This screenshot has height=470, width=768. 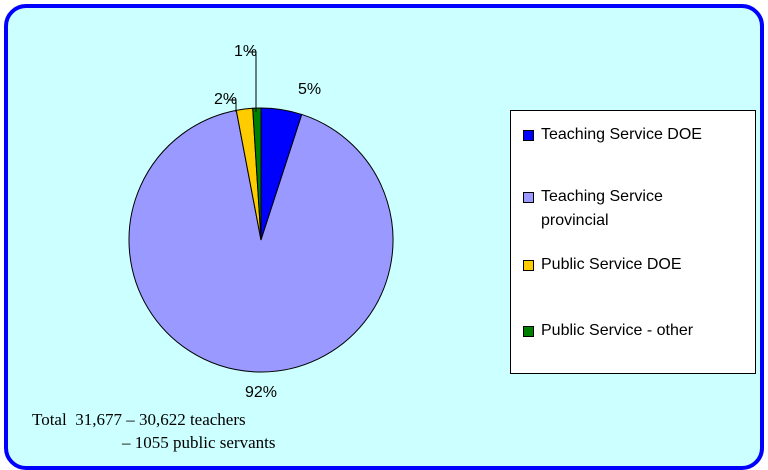 I want to click on legend-item: Public Service DOE, so click(x=641, y=265).